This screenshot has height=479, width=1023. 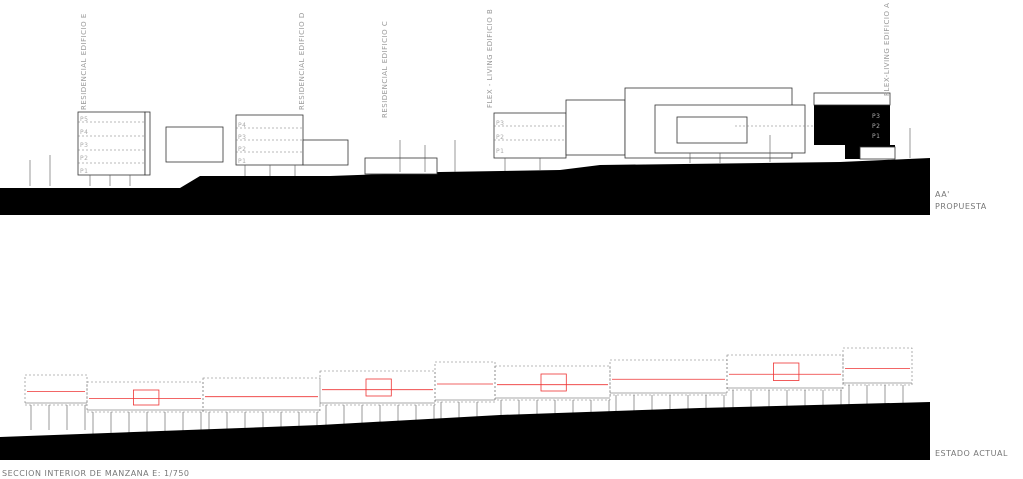 What do you see at coordinates (302, 61) in the screenshot?
I see `building-label: RESIDENCIAL EDIFICIO D` at bounding box center [302, 61].